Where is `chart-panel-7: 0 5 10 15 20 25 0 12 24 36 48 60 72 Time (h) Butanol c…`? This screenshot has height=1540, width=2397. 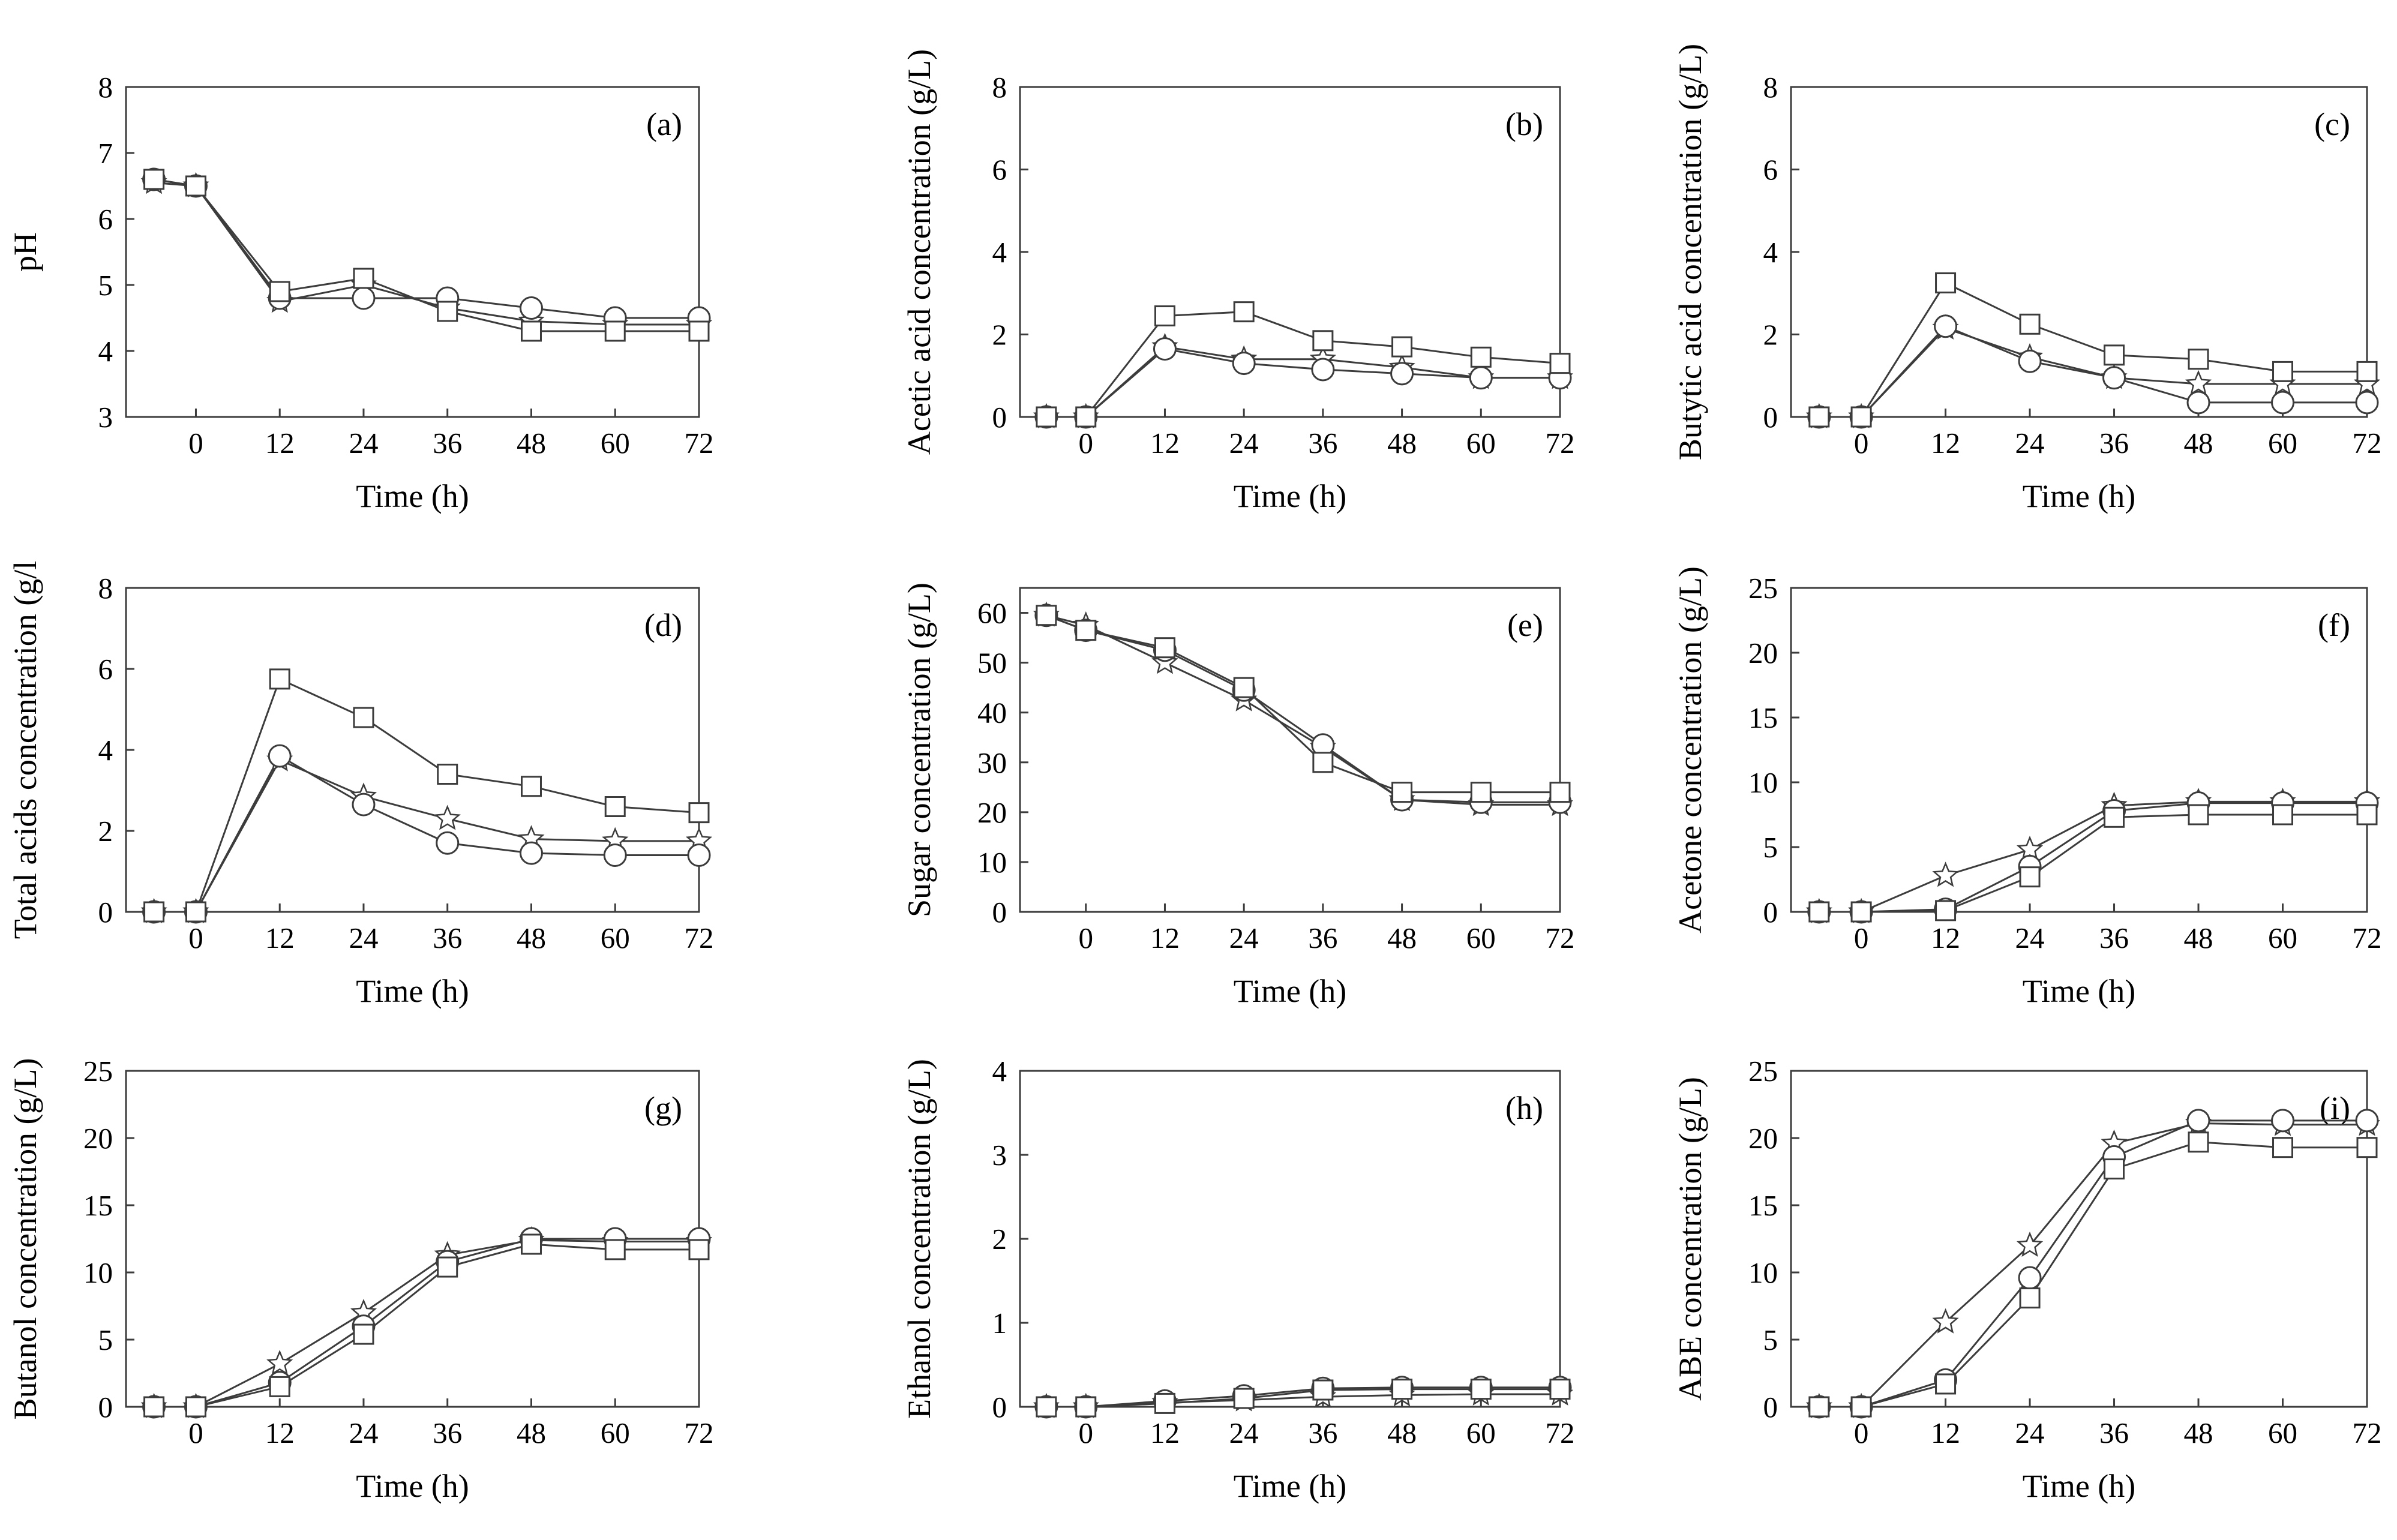 chart-panel-7: 0 5 10 15 20 25 0 12 24 36 48 60 72 Time (h) Butanol c… is located at coordinates (360, 1279).